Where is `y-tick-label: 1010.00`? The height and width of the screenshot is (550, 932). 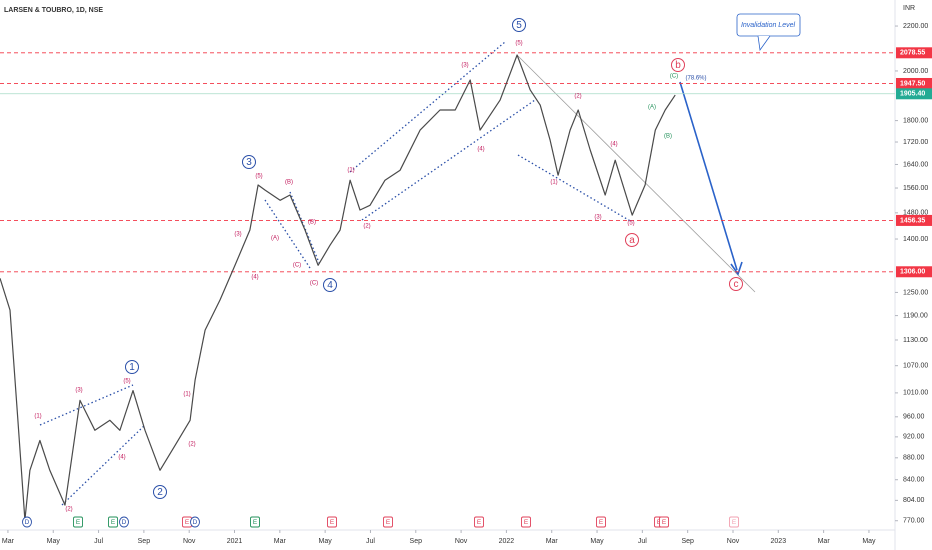 y-tick-label: 1010.00 is located at coordinates (915, 393).